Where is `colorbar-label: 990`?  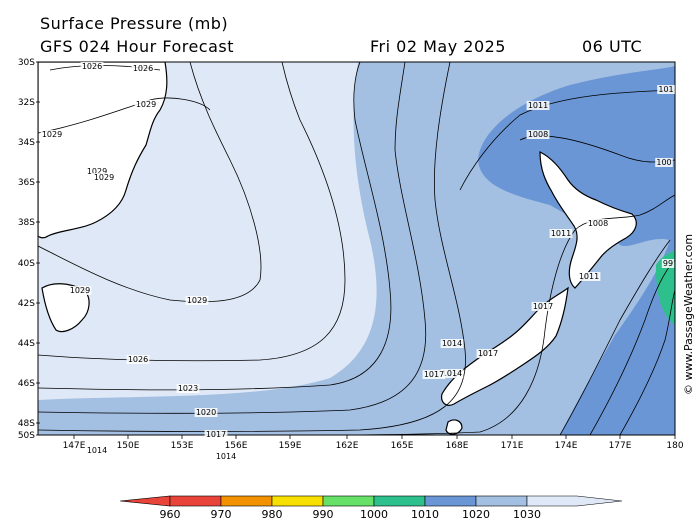
colorbar-label: 990 is located at coordinates (323, 514).